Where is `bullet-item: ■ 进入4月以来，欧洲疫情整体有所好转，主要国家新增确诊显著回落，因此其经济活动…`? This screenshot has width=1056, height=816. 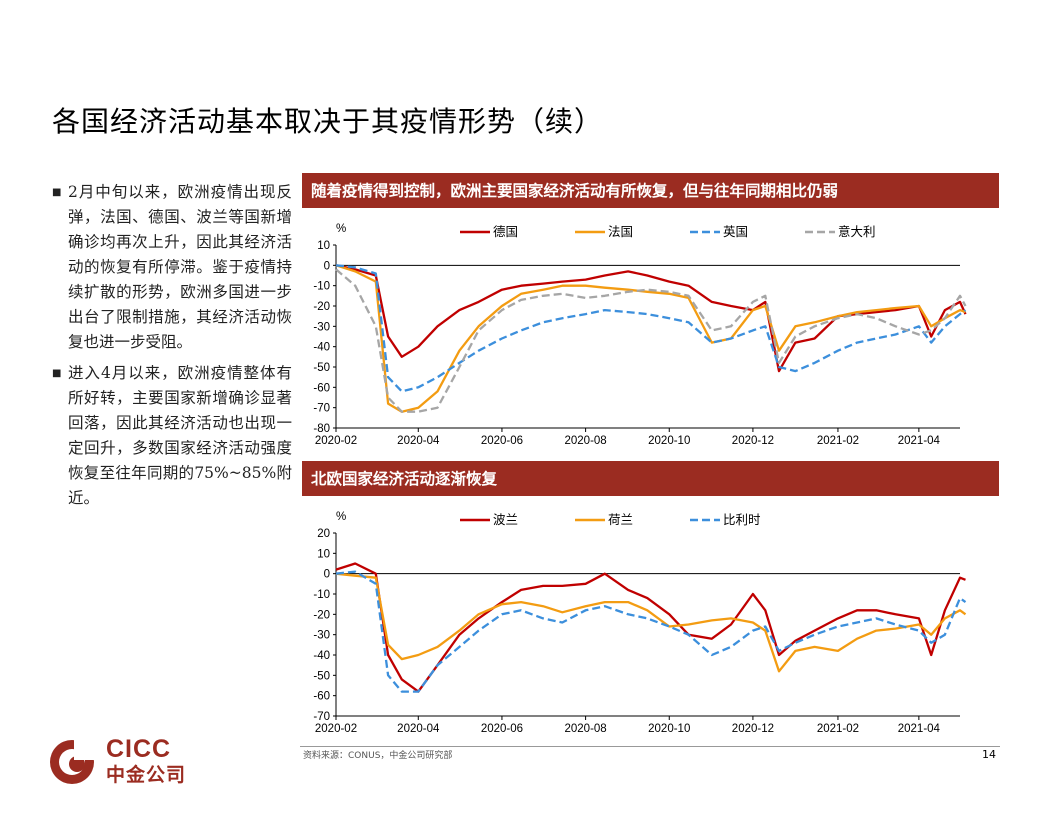
bullet-item: ■ 进入4月以来，欧洲疫情整体有所好转，主要国家新增确诊显著回落，因此其经济活动… is located at coordinates (172, 436).